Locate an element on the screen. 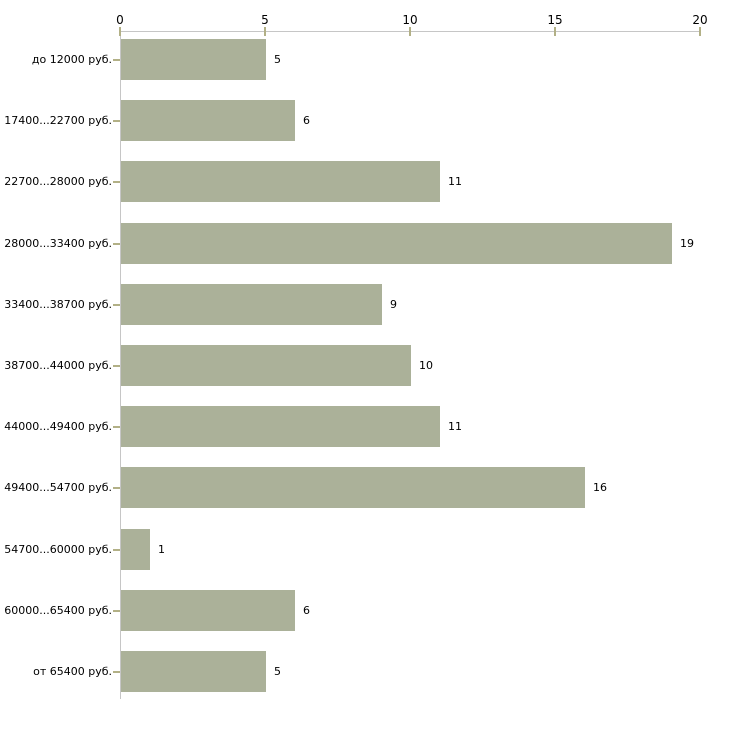 Image resolution: width=730 pixels, height=730 pixels. x-tick-label: 10 is located at coordinates (410, 20).